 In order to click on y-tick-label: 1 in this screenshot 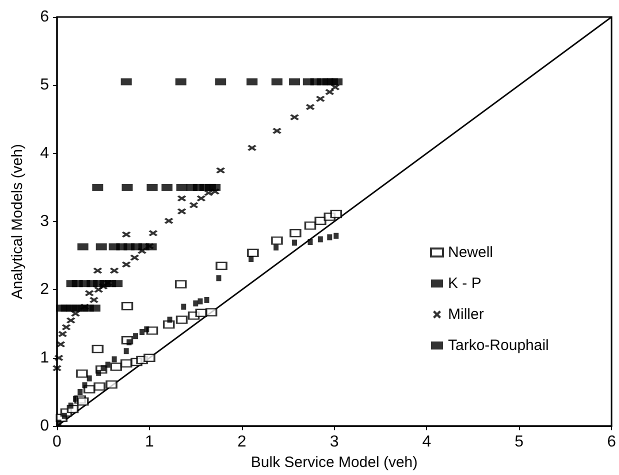, I will do `click(45, 357)`.